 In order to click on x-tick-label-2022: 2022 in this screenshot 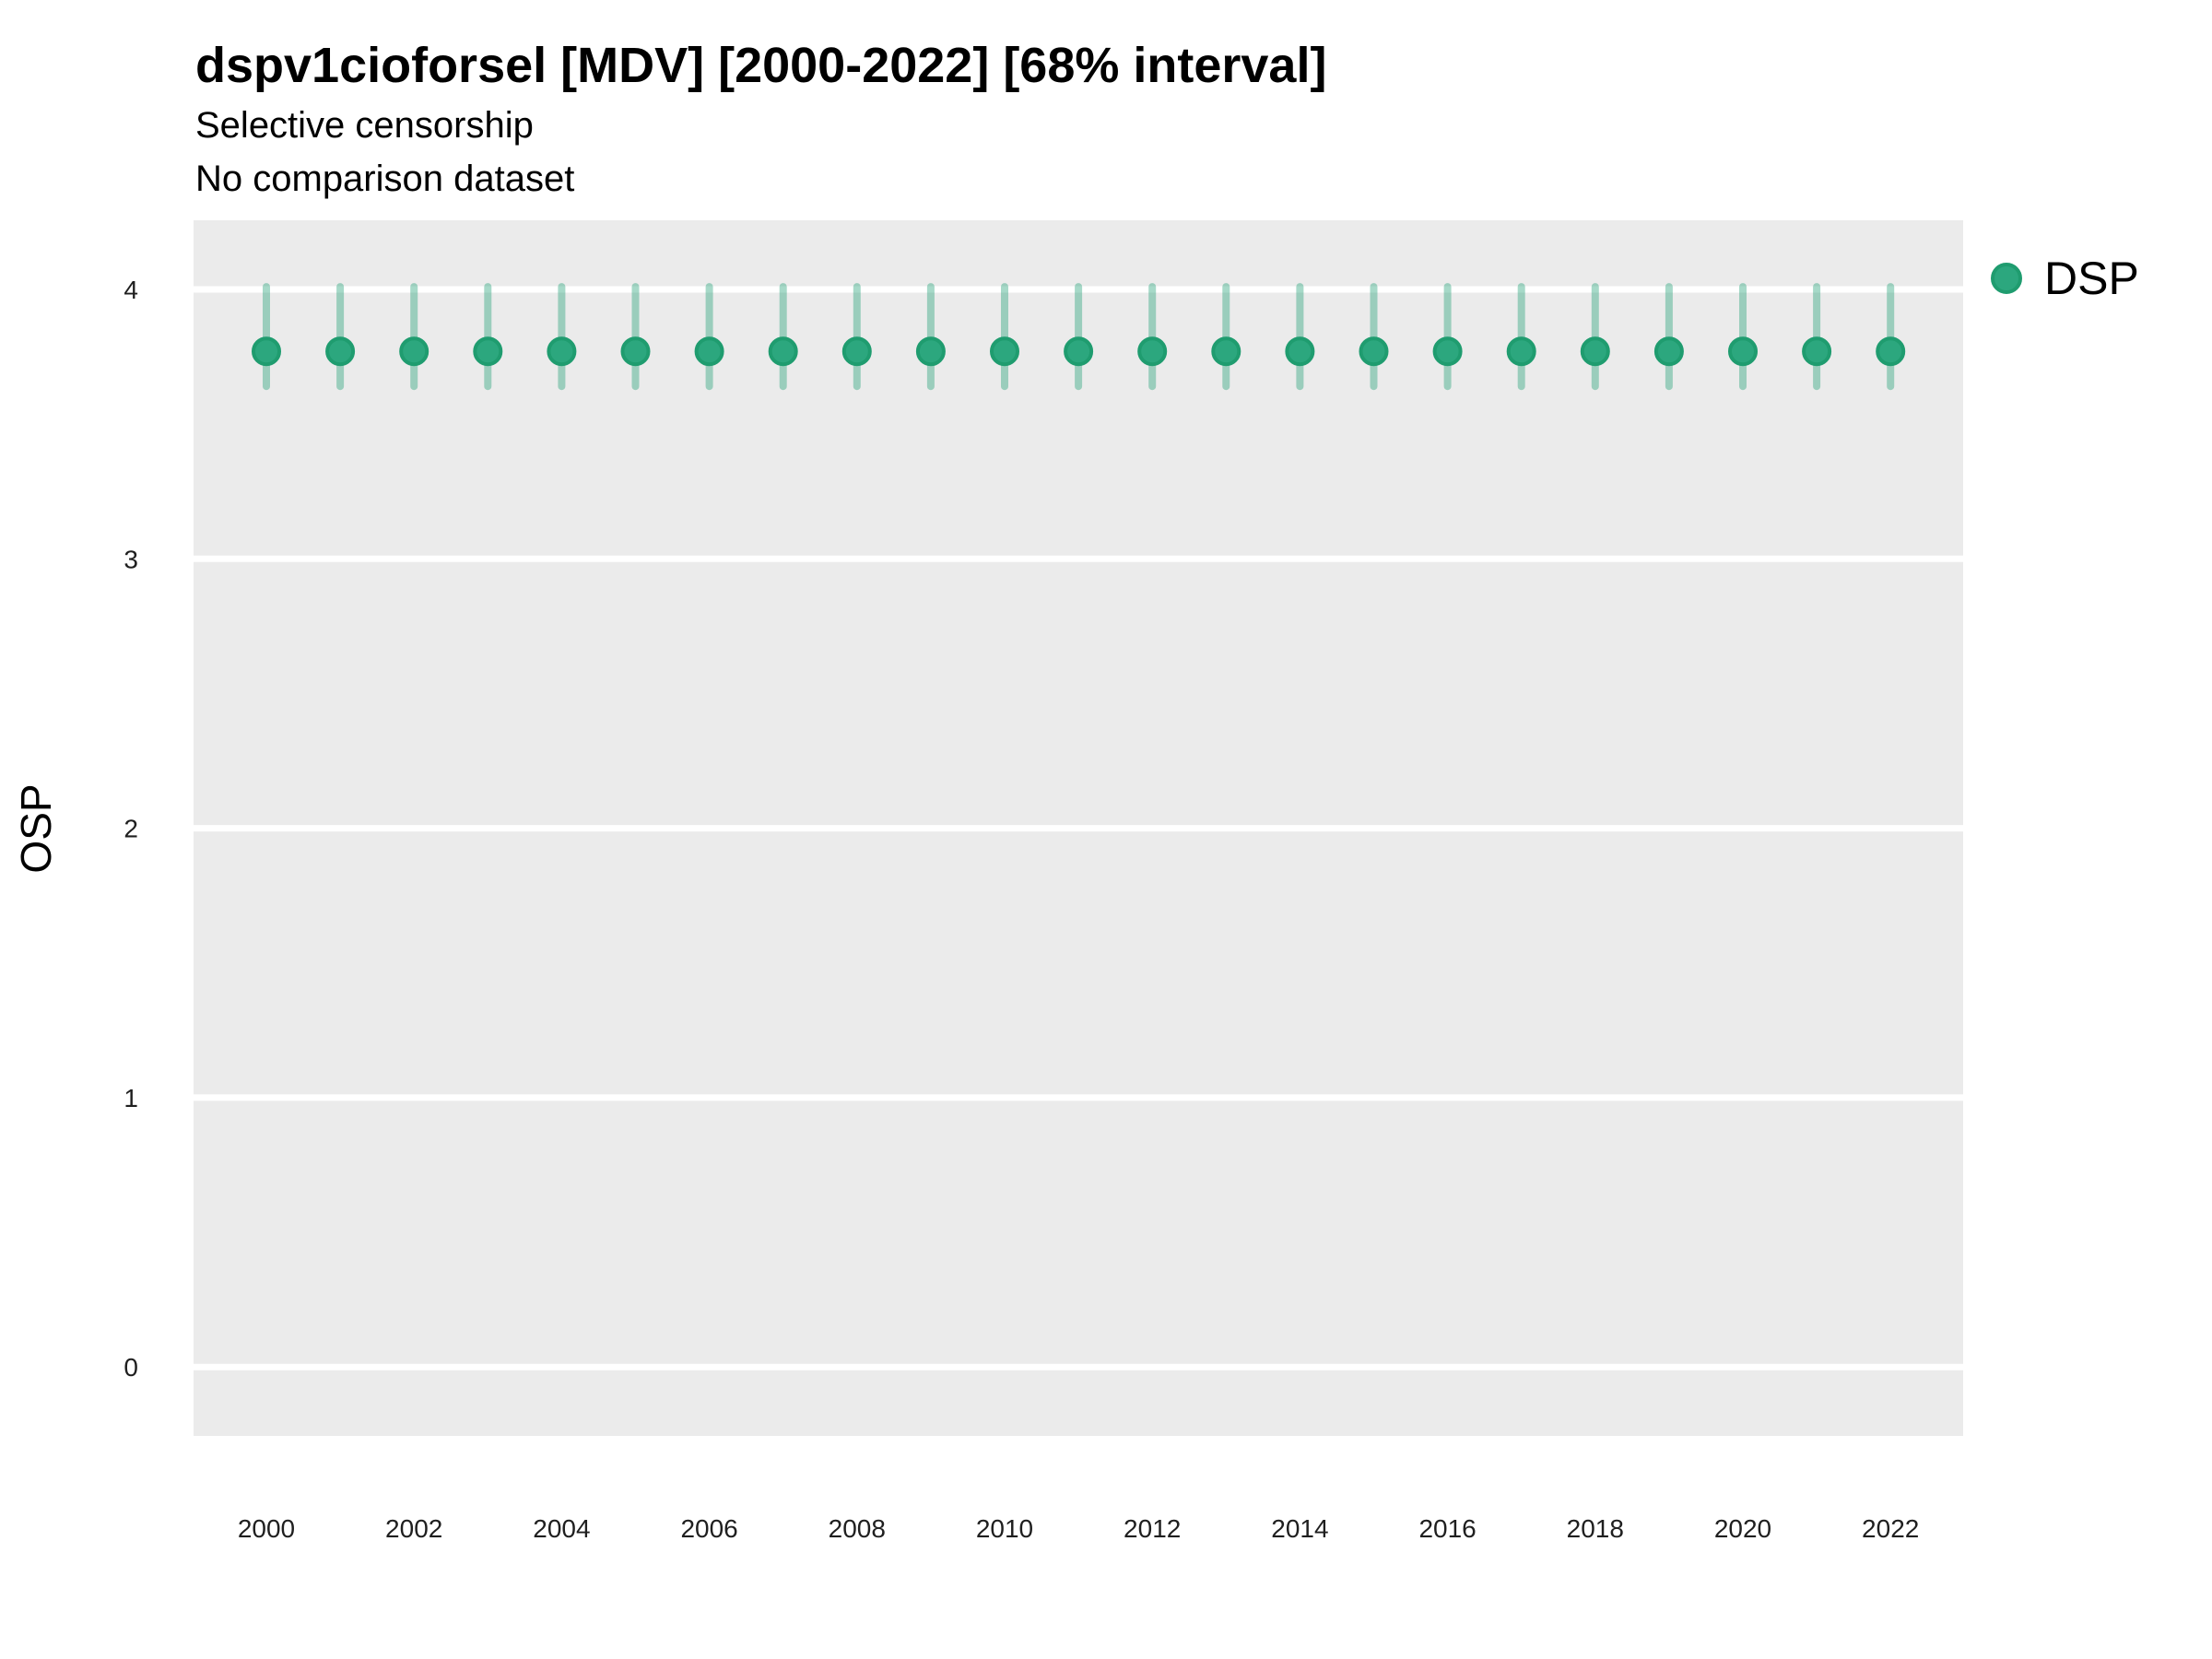, I will do `click(1890, 1528)`.